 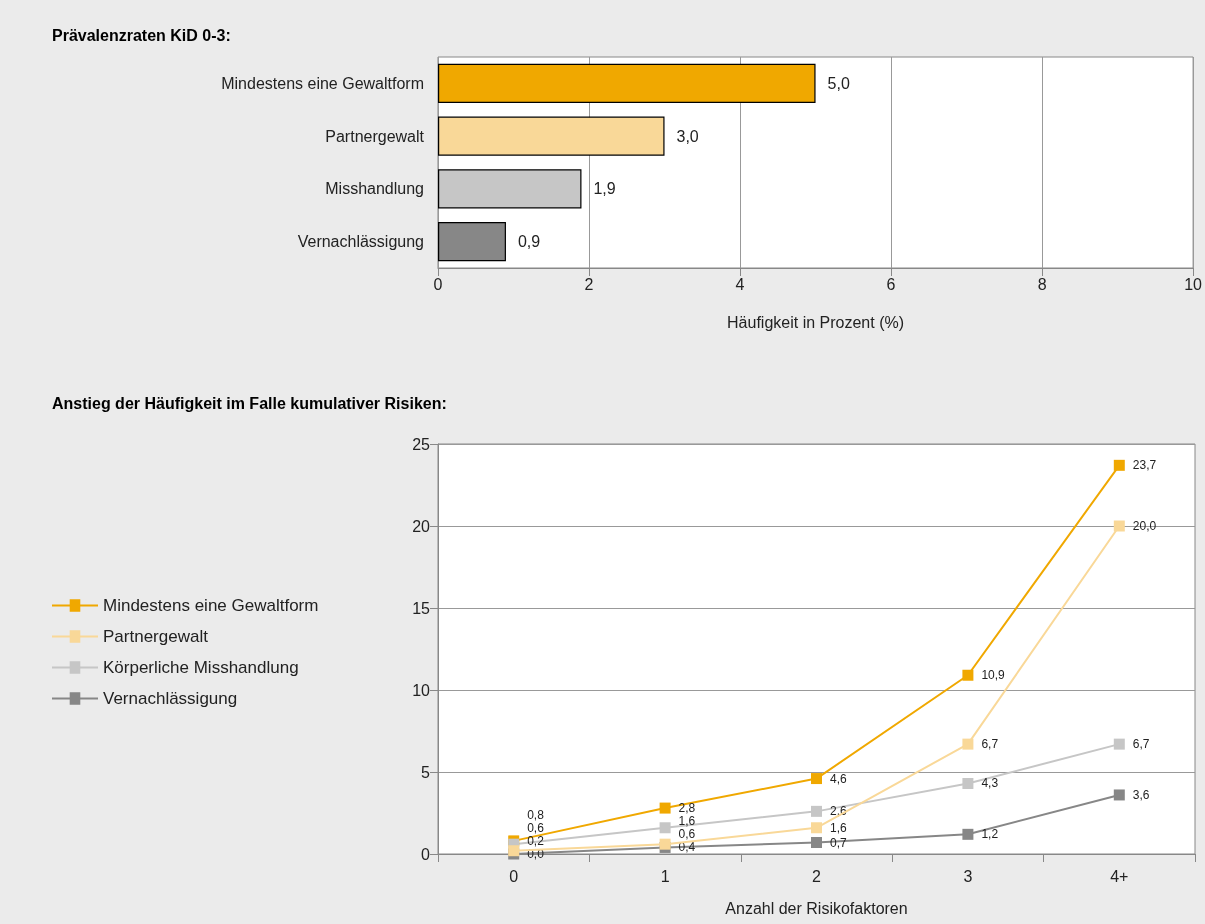 I want to click on y-tick-label: Vernachlässigung, so click(x=360, y=242).